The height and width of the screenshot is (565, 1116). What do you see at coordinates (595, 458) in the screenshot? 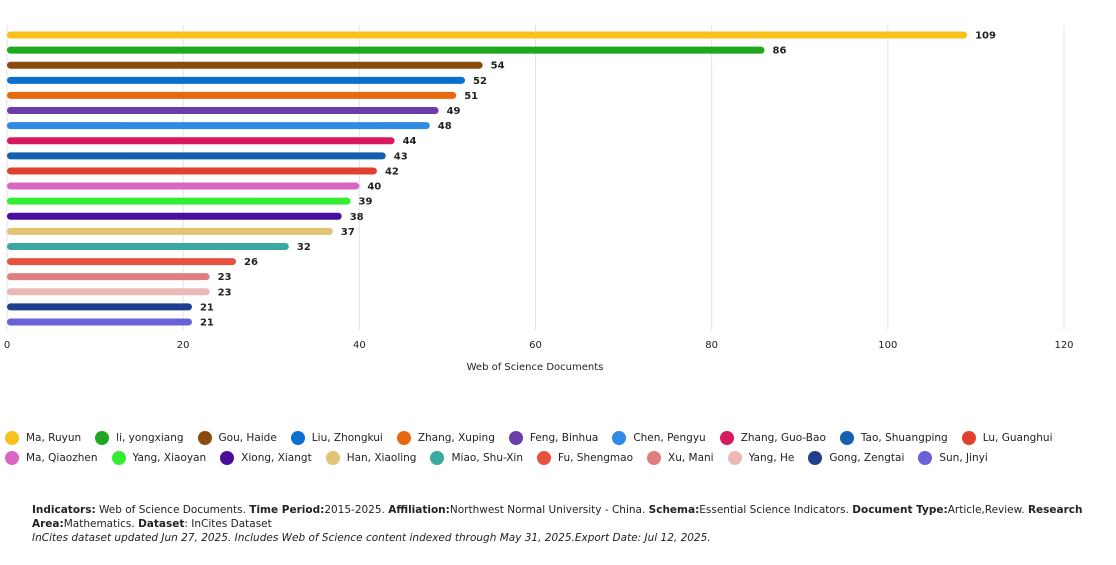
I see `legend-label: Fu, Shengmao` at bounding box center [595, 458].